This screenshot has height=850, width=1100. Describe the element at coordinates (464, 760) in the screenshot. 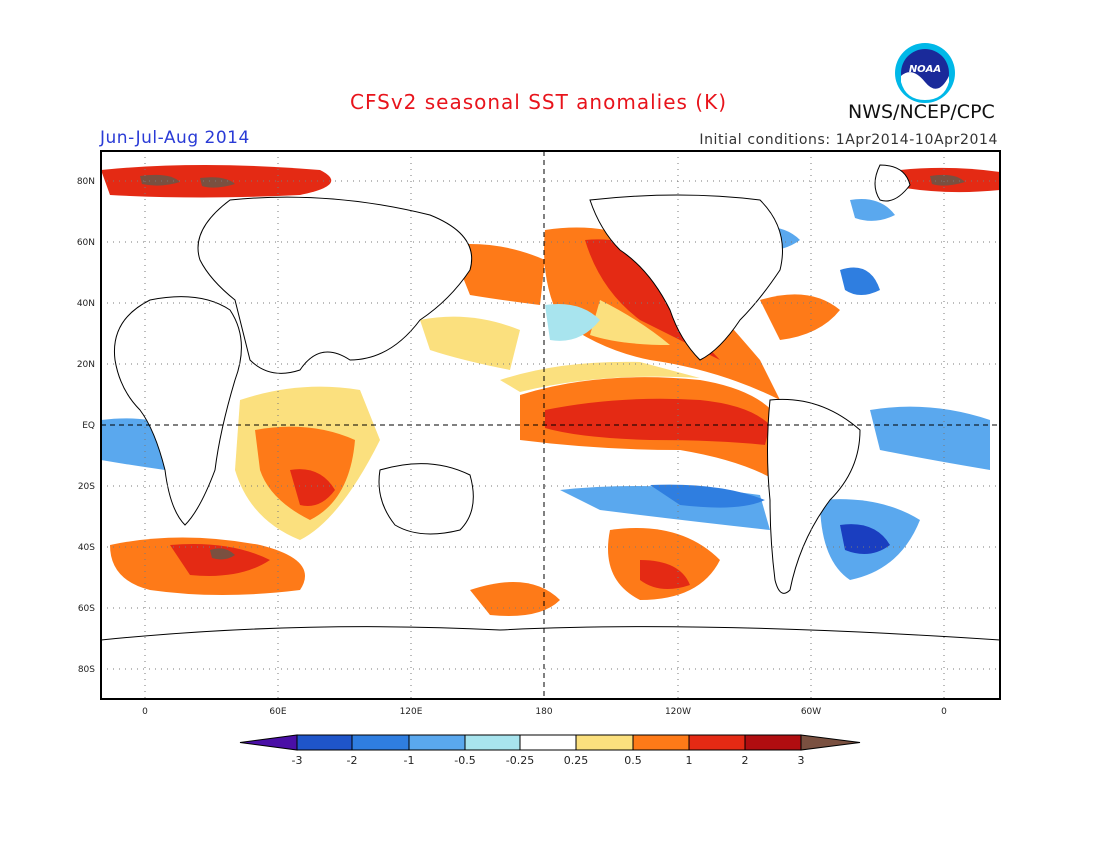

I see `colorbar-label: -0.5` at that location.